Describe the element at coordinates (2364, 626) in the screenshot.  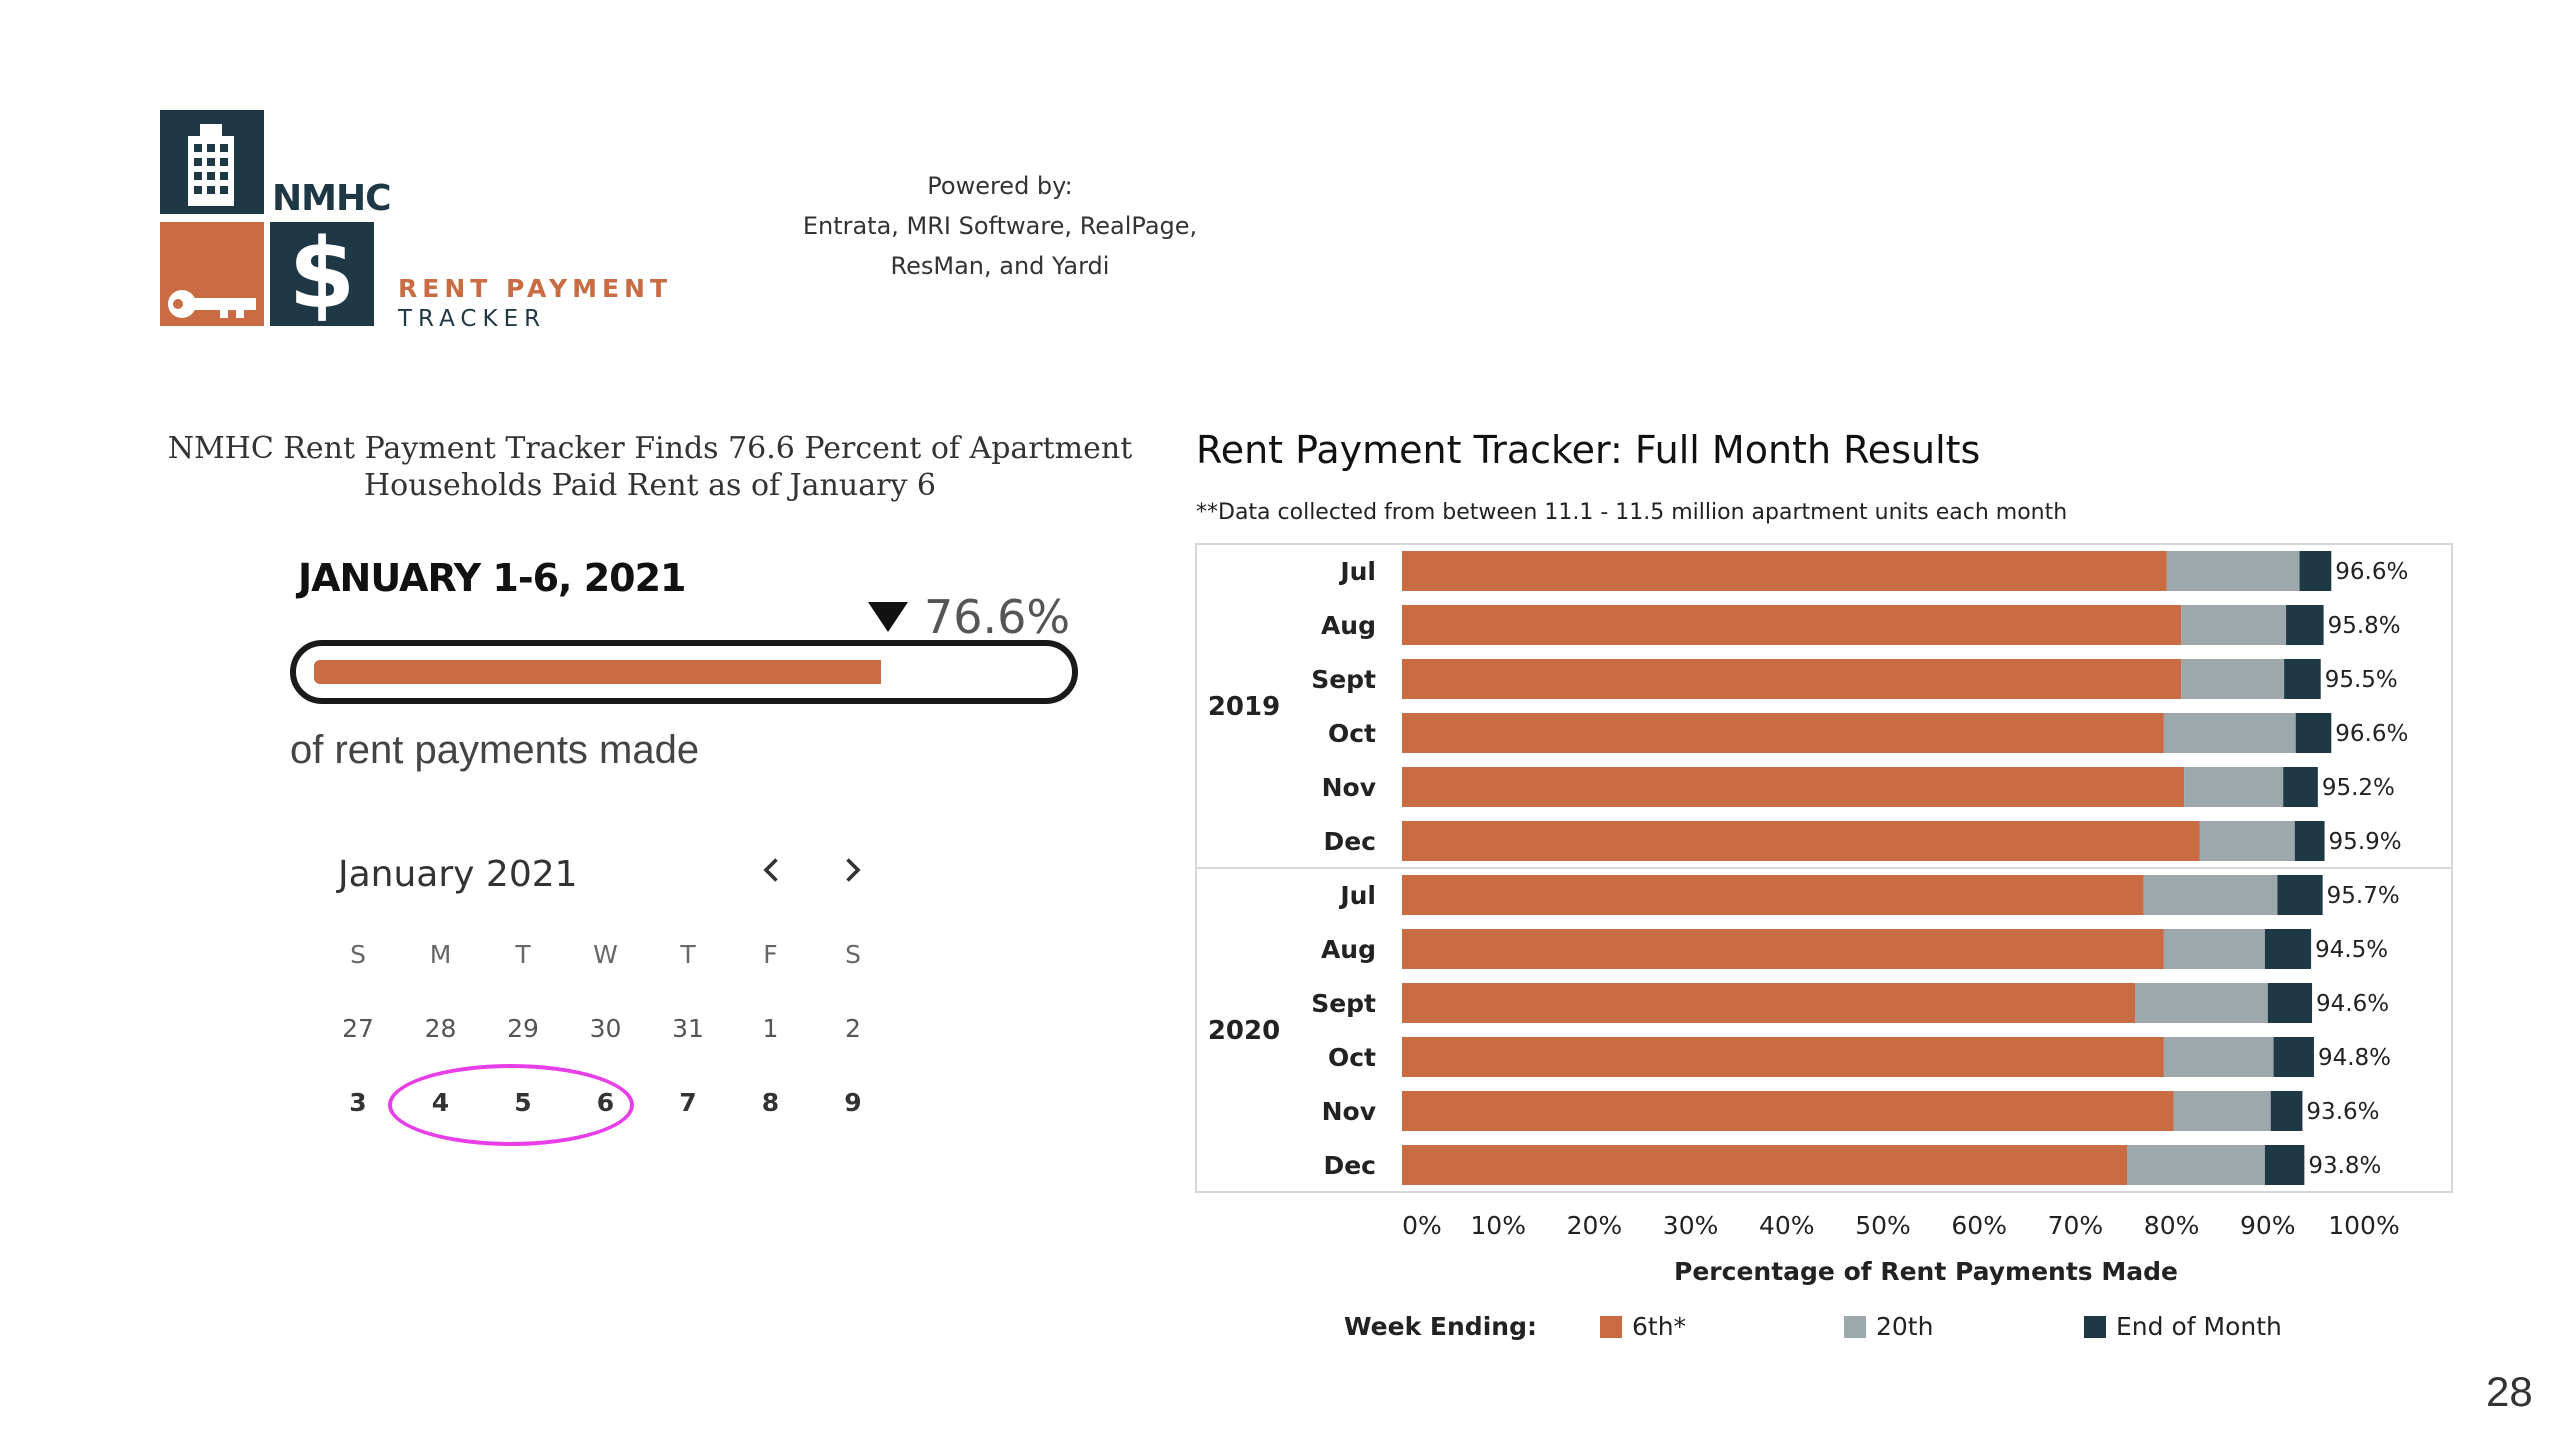
I see `data-label: 95.8%` at that location.